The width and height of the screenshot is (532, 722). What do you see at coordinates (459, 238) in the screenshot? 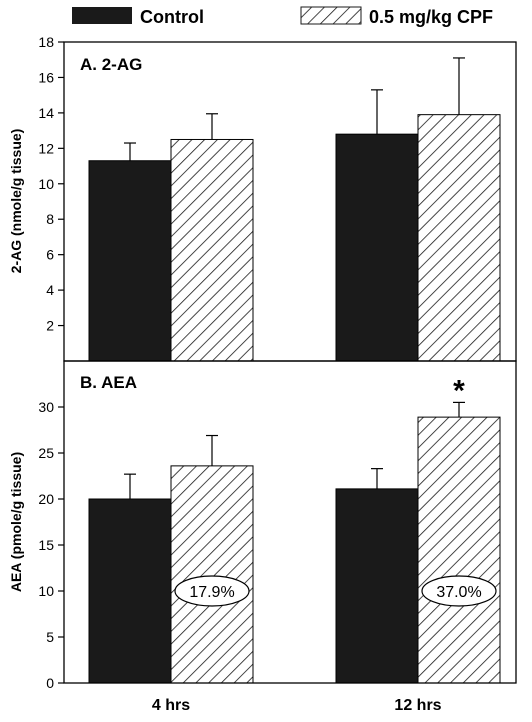
I see `bar-2ag-cpf-12hrs` at bounding box center [459, 238].